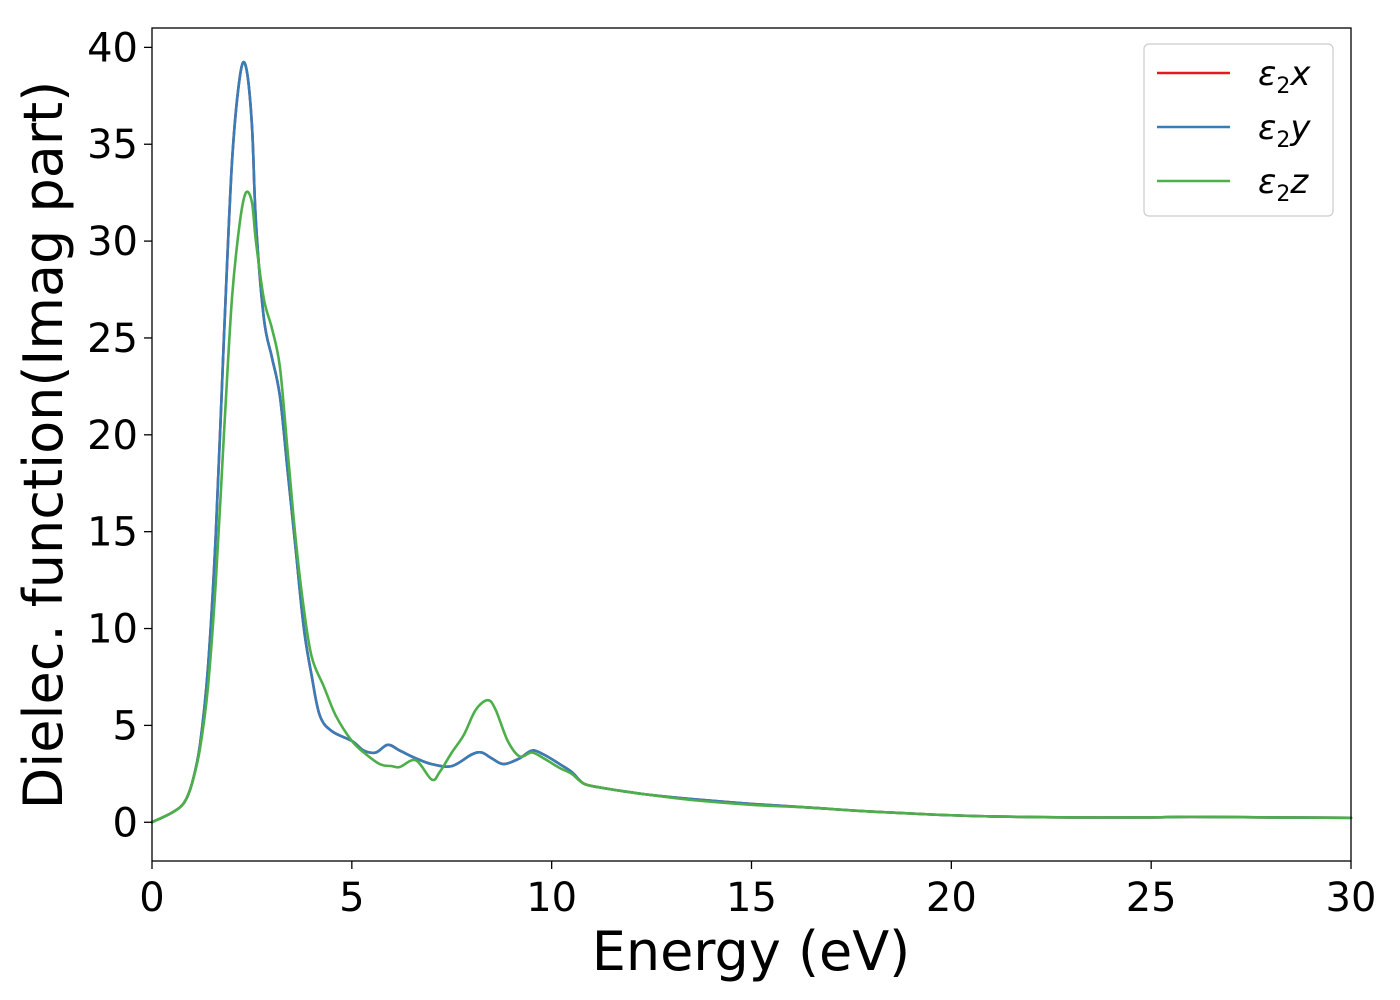 Image resolution: width=1400 pixels, height=1000 pixels. I want to click on legend: ε2x ε2y ε2z, so click(1238, 130).